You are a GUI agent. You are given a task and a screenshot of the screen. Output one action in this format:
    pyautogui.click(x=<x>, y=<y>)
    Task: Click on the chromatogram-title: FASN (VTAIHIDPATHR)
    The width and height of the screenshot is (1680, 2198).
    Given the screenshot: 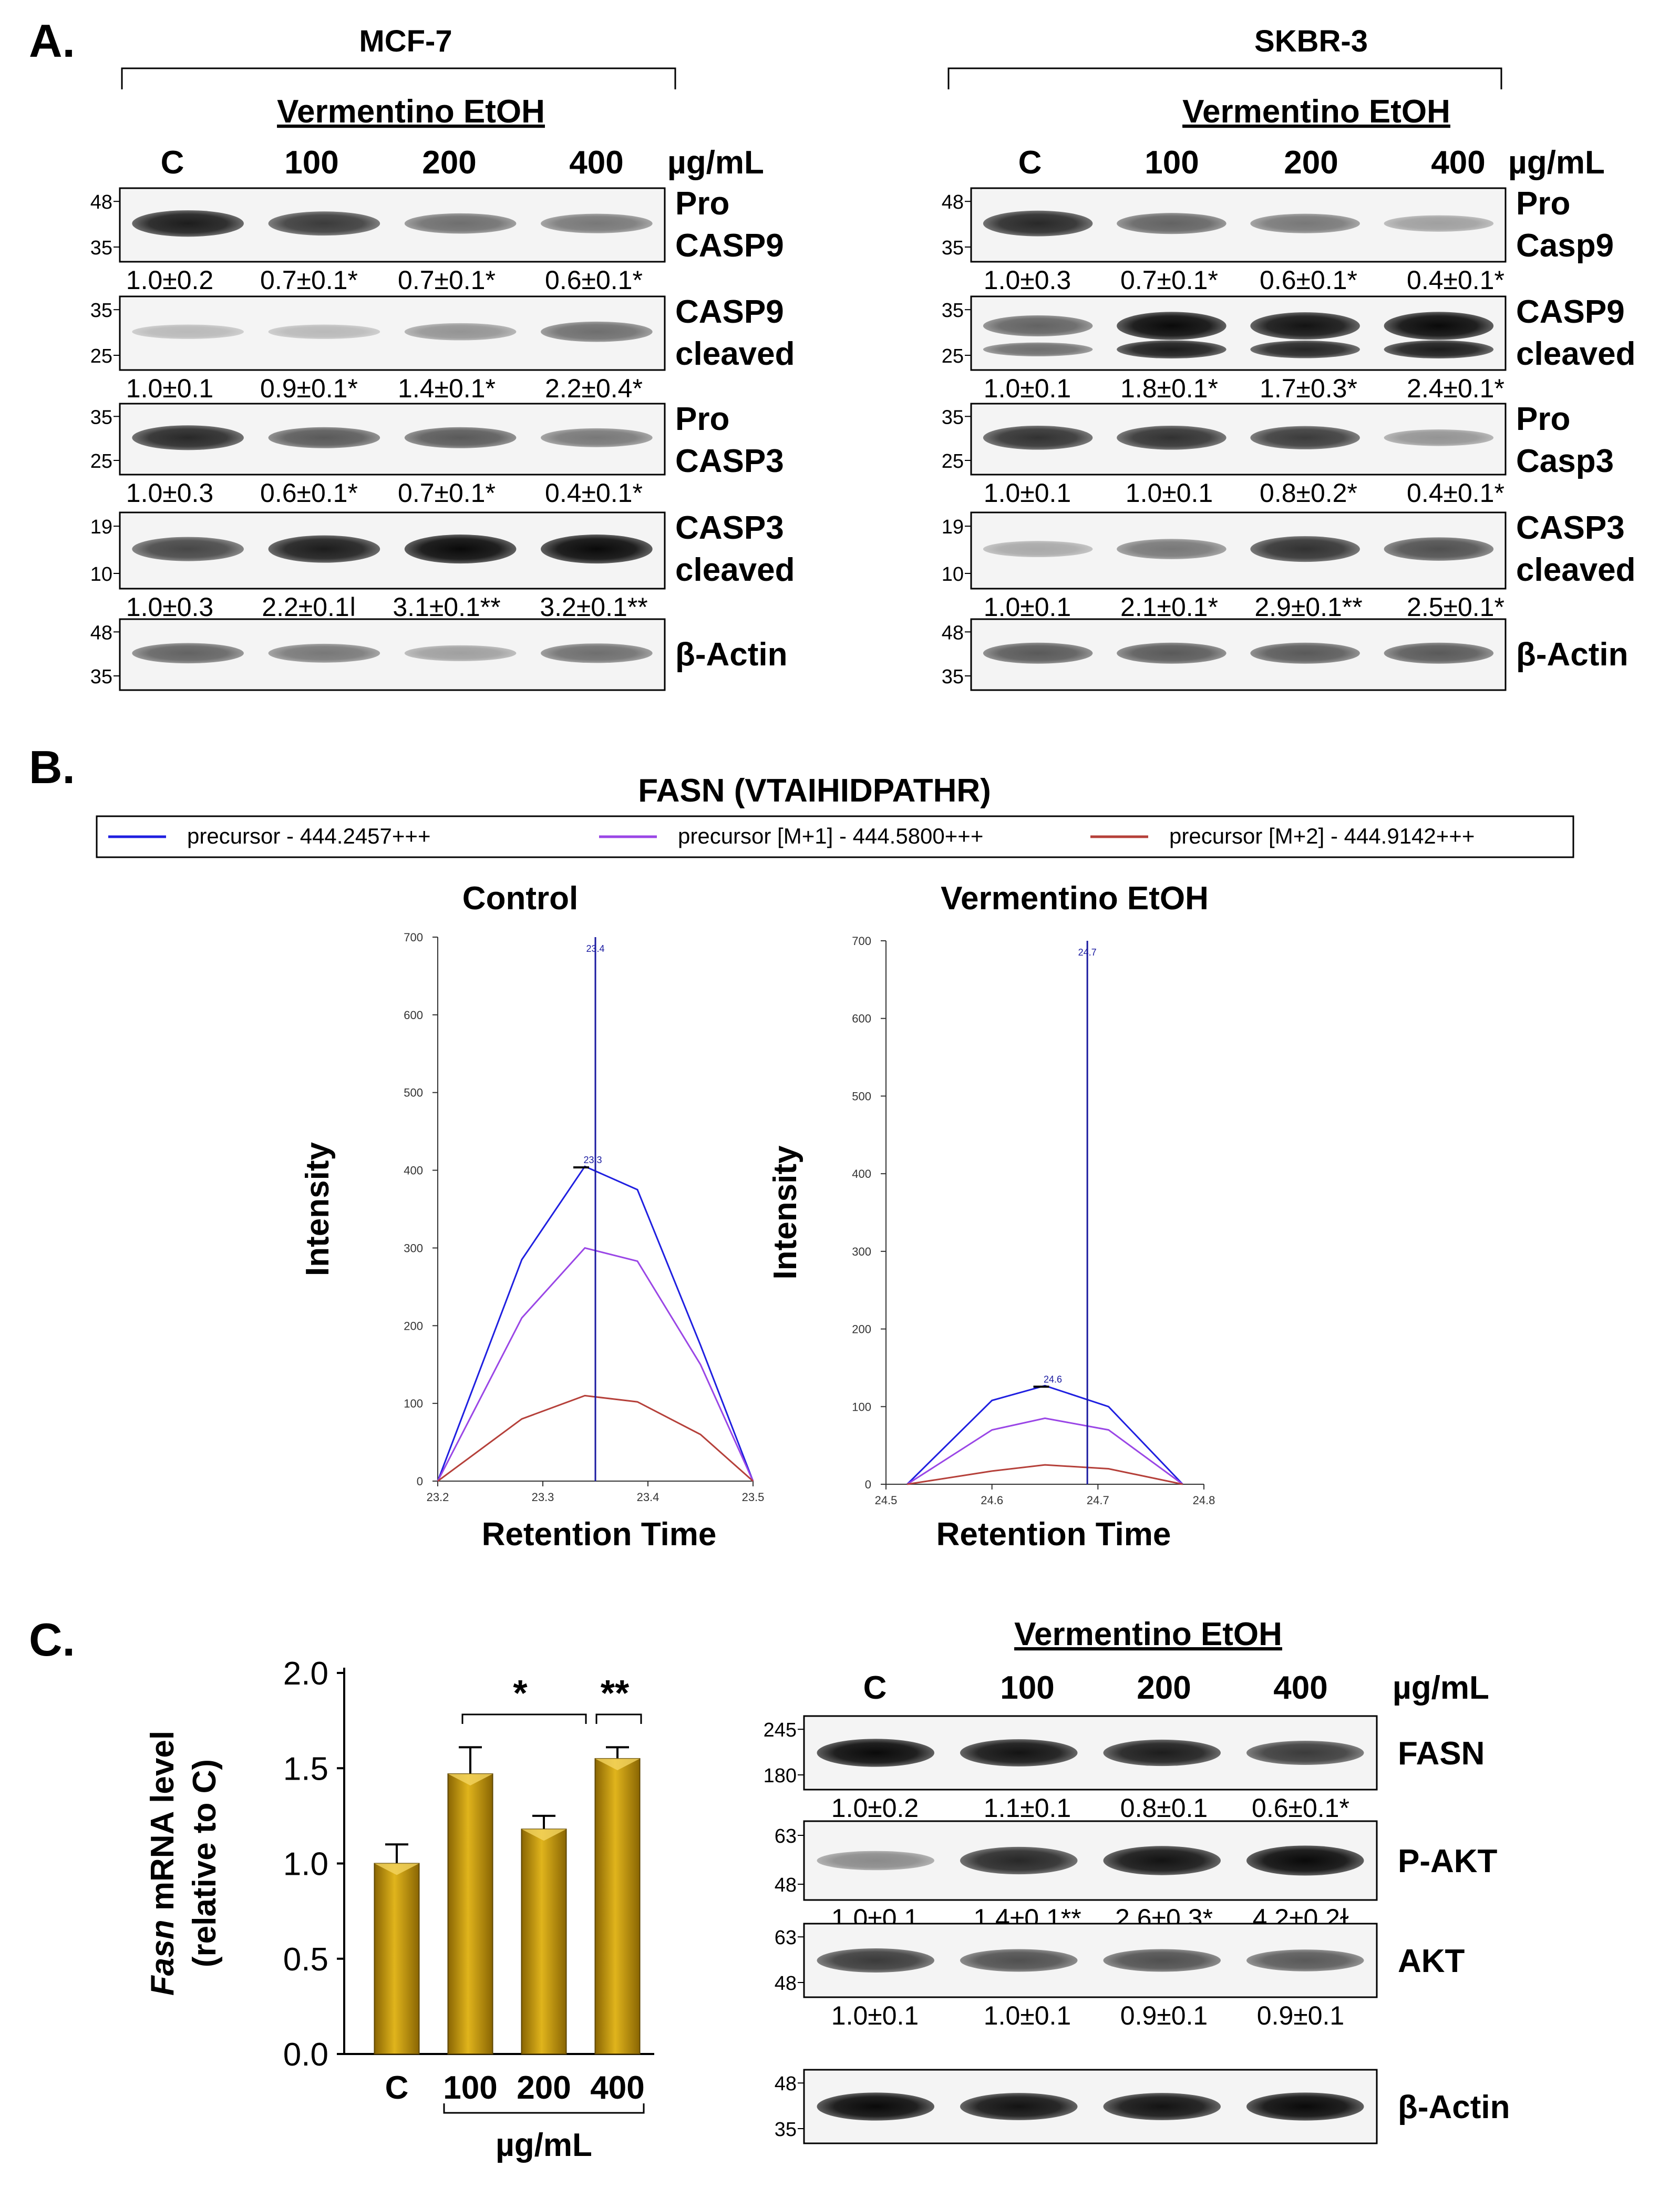 What is the action you would take?
    pyautogui.click(x=814, y=791)
    